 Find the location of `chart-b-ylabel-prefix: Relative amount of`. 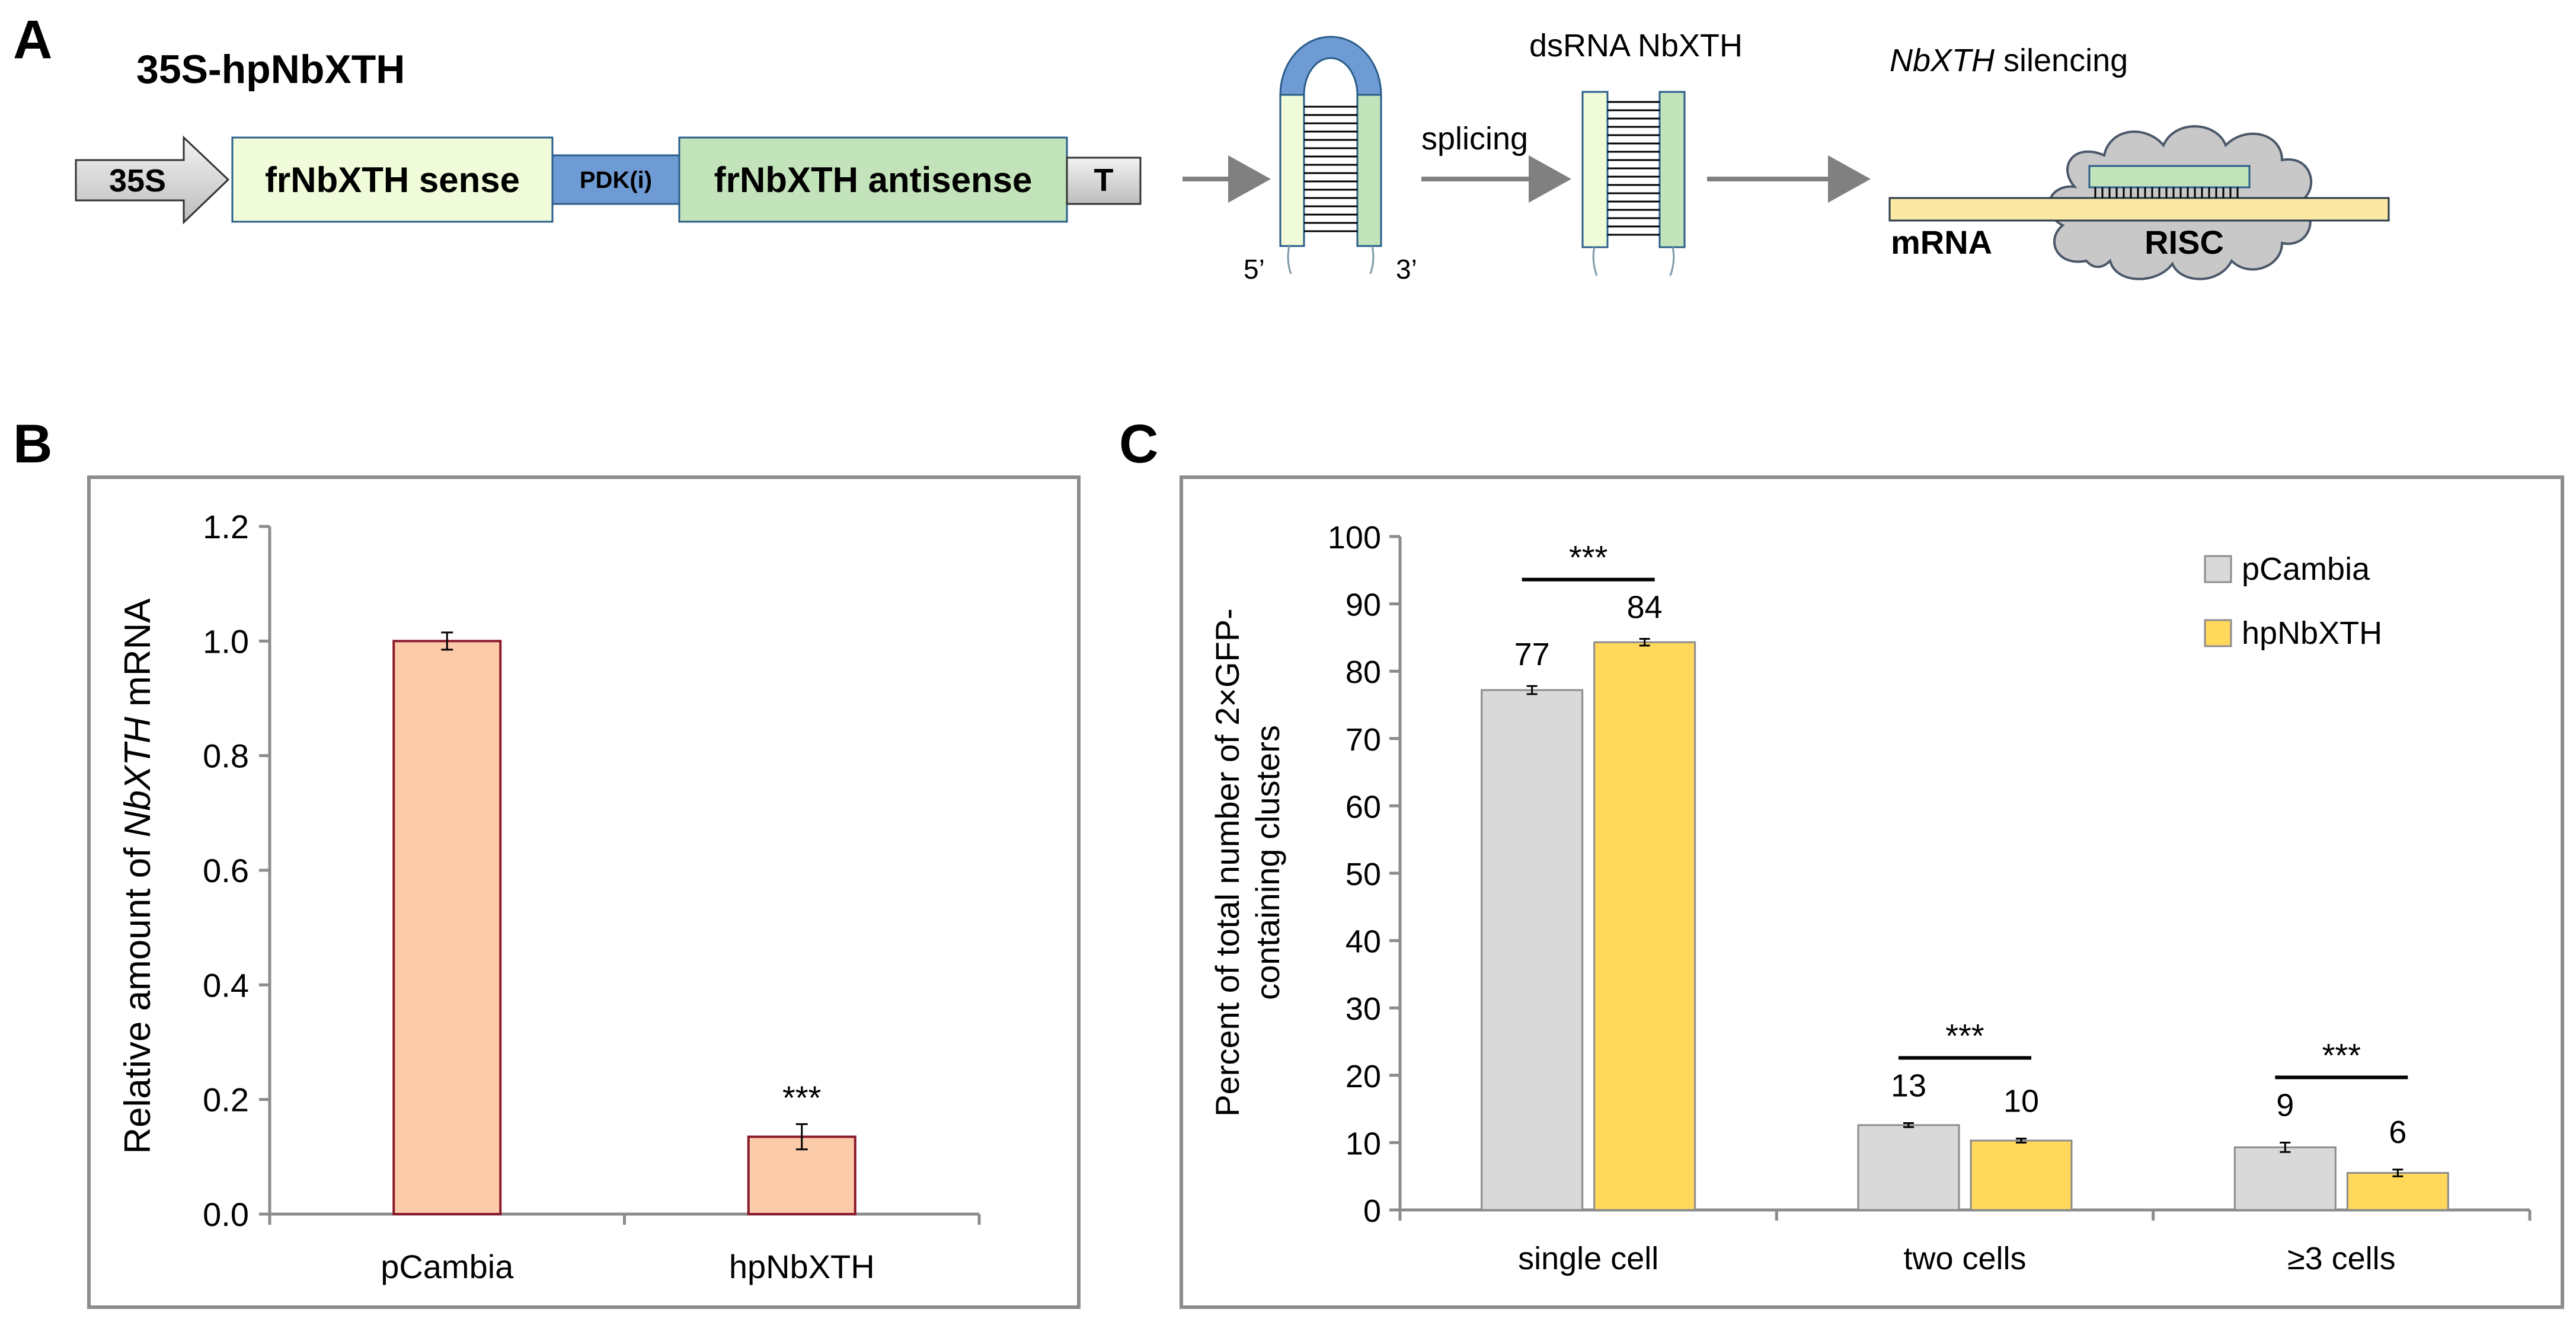

chart-b-ylabel-prefix: Relative amount of is located at coordinates (137, 996).